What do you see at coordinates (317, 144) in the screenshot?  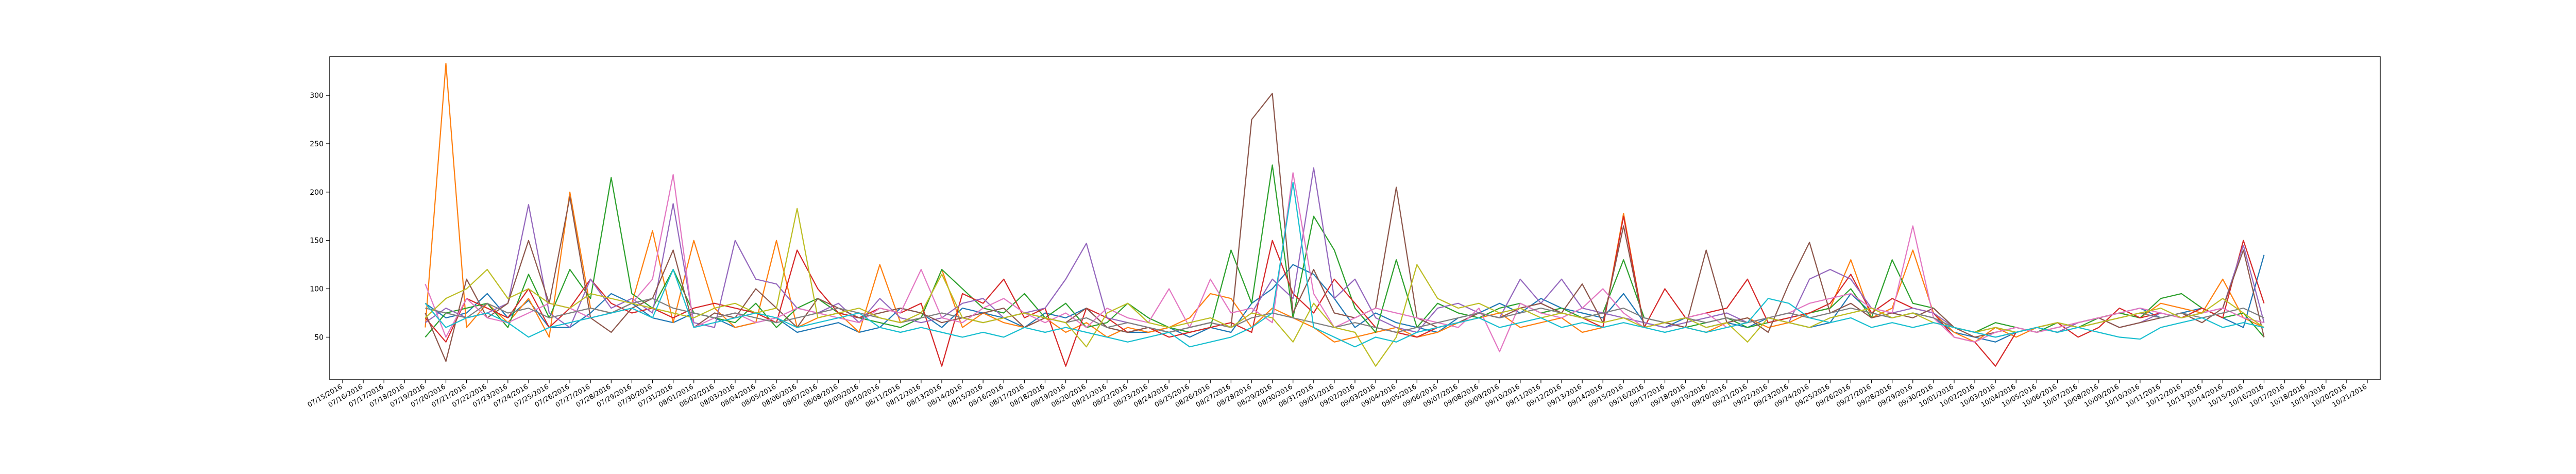 I see `y-tick-label: 250` at bounding box center [317, 144].